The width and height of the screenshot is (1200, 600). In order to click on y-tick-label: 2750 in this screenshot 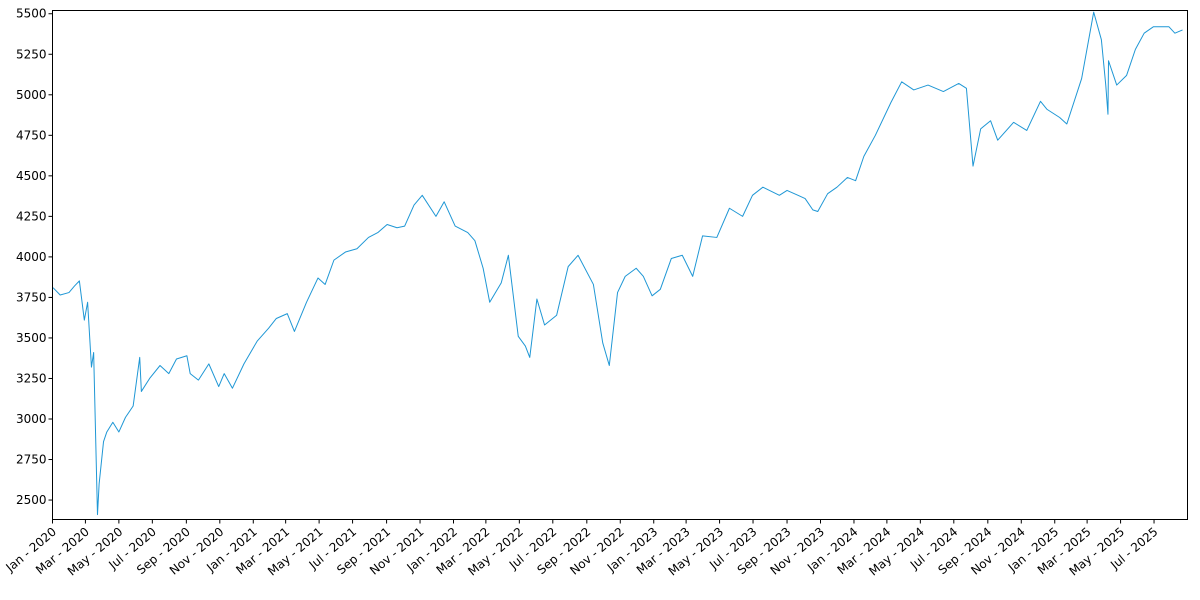, I will do `click(31, 460)`.